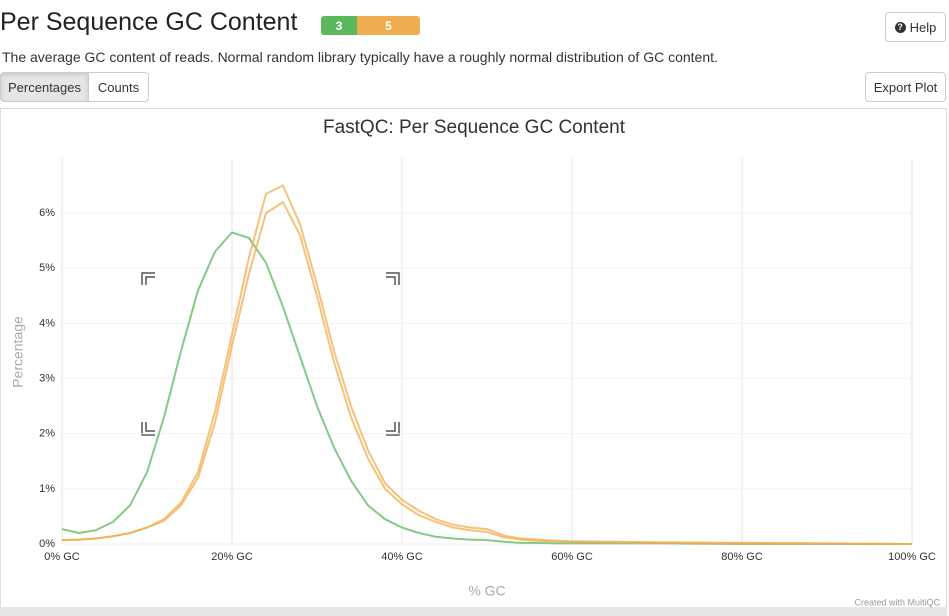 The height and width of the screenshot is (616, 949). I want to click on y-tick-label: 5%, so click(47, 268).